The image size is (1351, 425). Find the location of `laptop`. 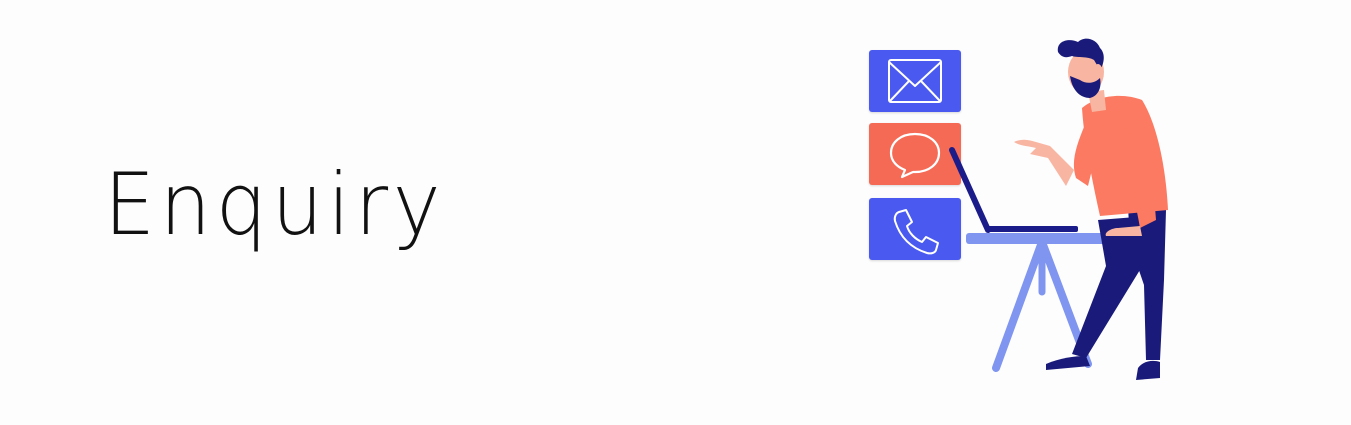

laptop is located at coordinates (1013, 190).